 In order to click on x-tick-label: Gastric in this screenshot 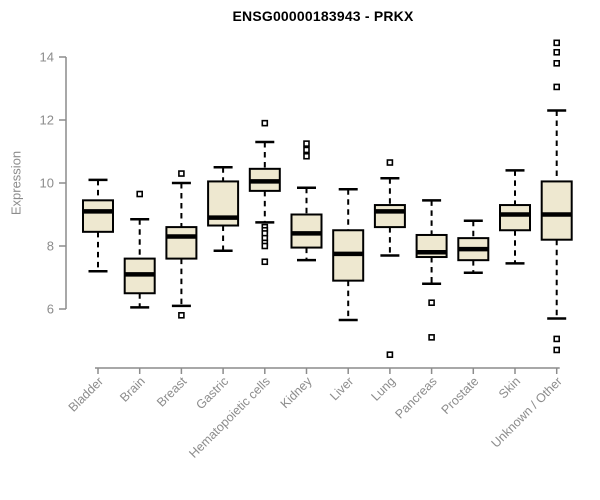, I will do `click(212, 393)`.